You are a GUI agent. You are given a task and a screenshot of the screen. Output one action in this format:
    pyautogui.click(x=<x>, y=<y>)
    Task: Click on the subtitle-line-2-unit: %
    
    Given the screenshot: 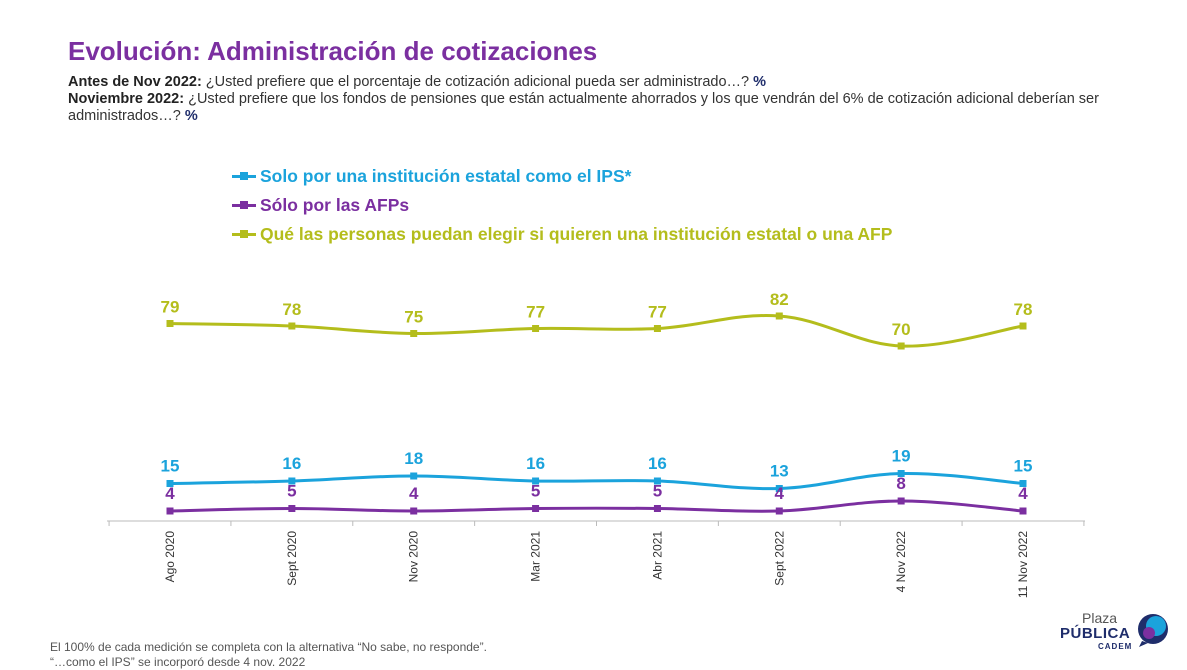 What is the action you would take?
    pyautogui.click(x=191, y=116)
    